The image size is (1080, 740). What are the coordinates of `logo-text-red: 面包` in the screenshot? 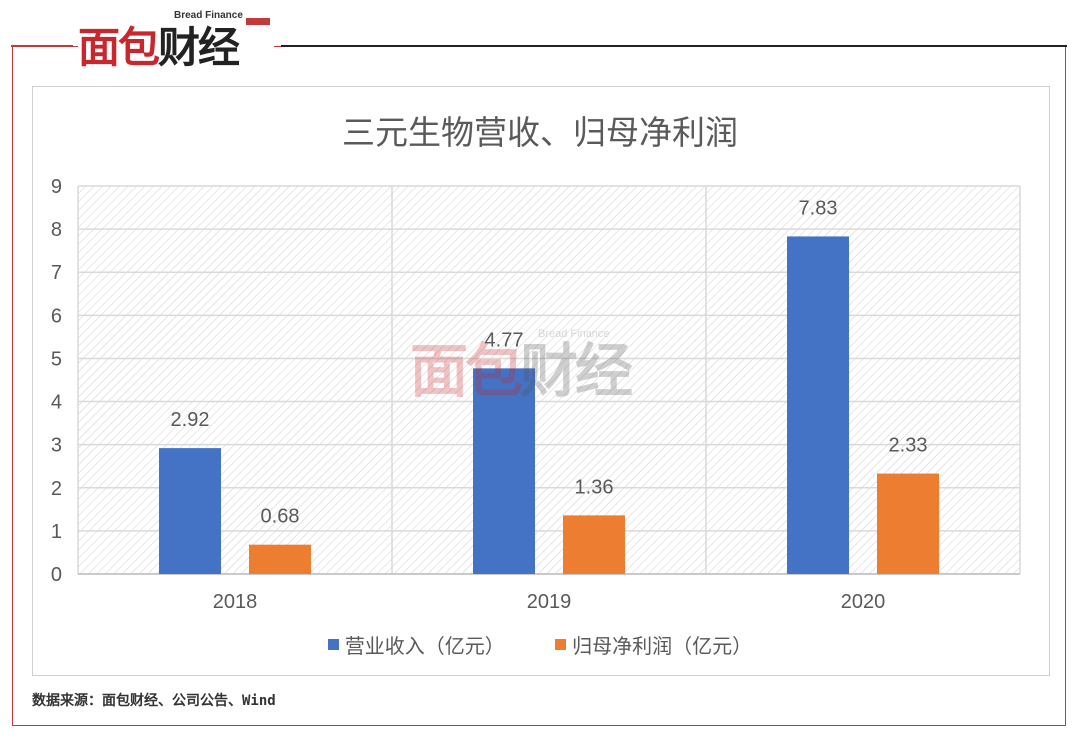 It's located at (119, 47).